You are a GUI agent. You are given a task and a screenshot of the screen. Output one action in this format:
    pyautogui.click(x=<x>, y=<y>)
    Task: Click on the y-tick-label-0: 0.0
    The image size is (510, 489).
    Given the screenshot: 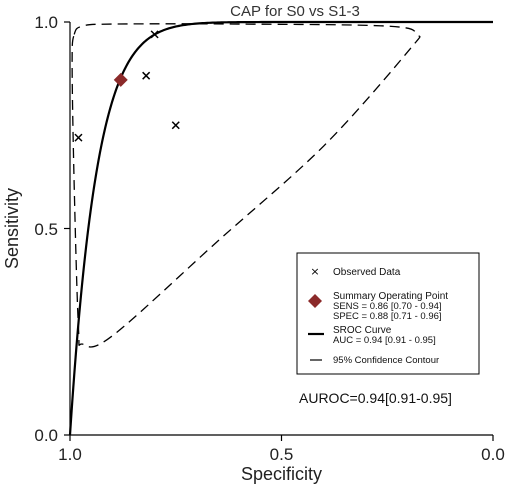 What is the action you would take?
    pyautogui.click(x=46, y=435)
    